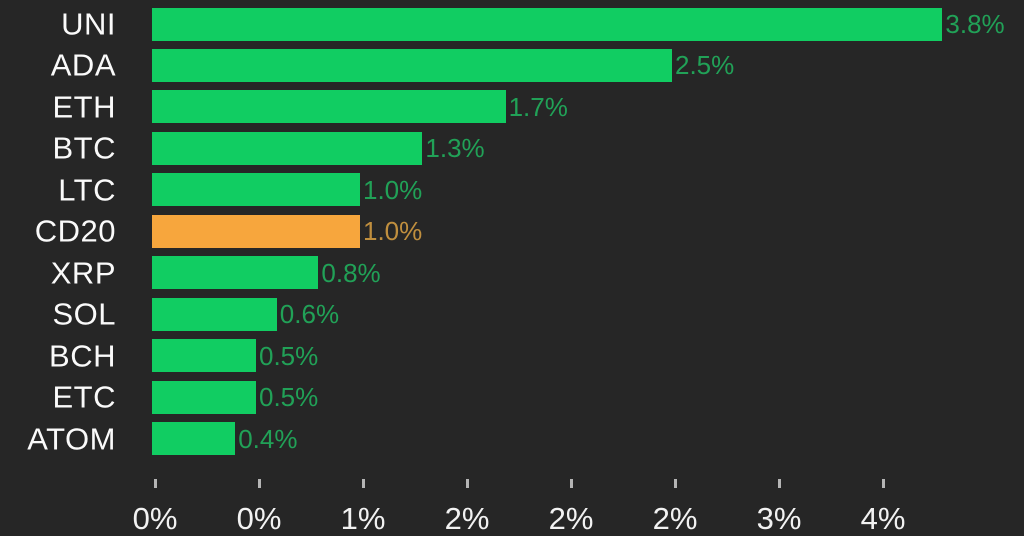 This screenshot has width=1024, height=536. I want to click on category-label-uni: UNI, so click(88, 24).